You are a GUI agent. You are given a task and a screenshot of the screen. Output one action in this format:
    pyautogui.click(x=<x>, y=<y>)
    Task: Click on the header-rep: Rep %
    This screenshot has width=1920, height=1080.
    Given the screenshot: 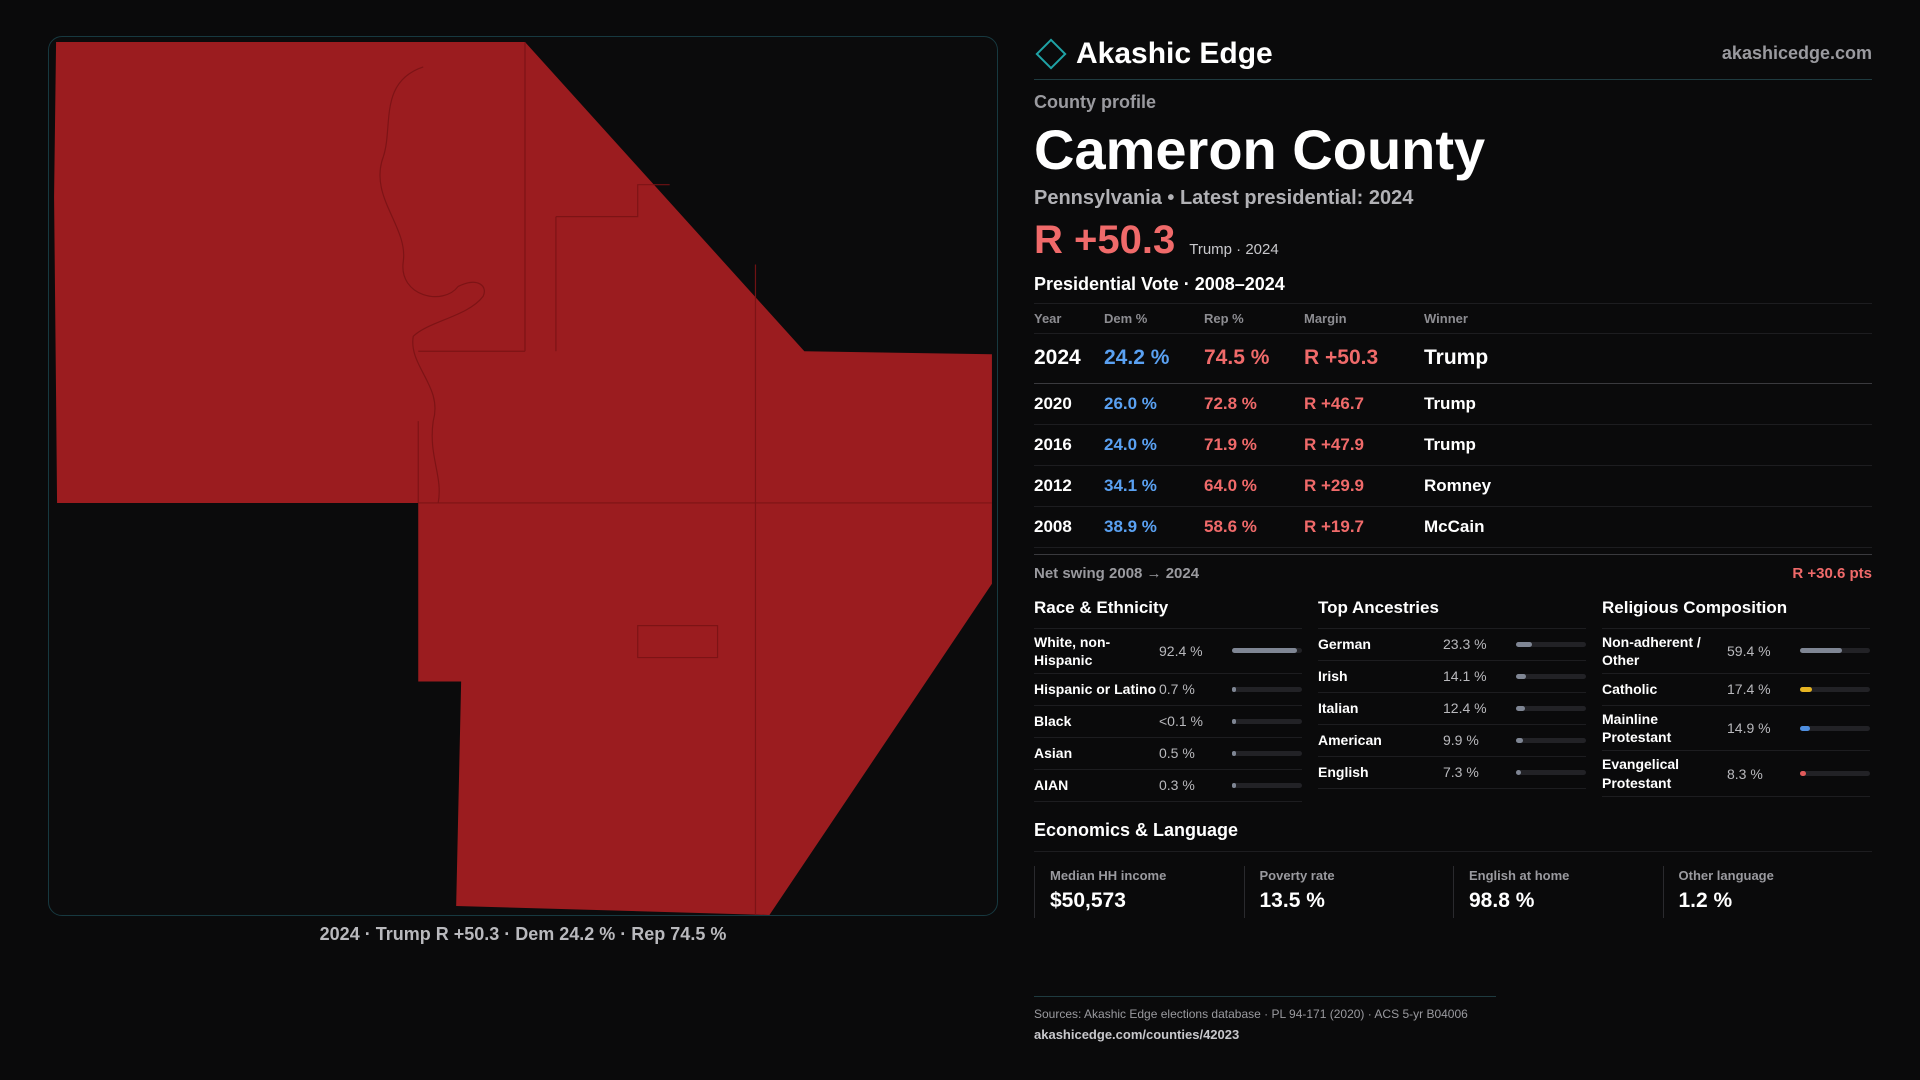 What is the action you would take?
    pyautogui.click(x=1254, y=318)
    